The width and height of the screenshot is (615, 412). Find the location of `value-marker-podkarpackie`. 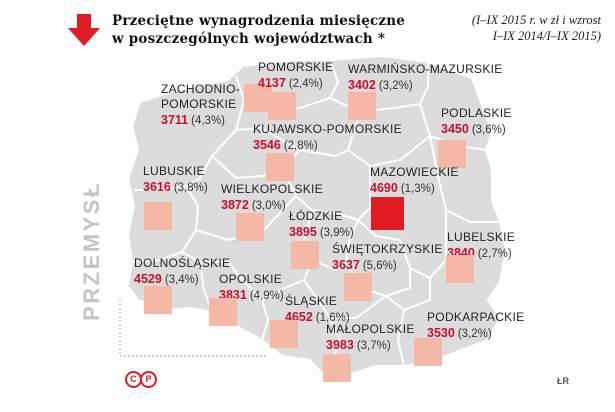

value-marker-podkarpackie is located at coordinates (428, 352).